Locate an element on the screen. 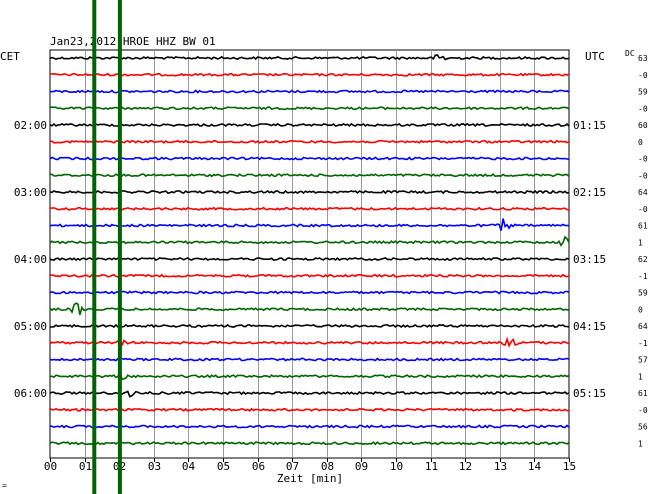 This screenshot has width=650, height=494. x-tick-label: 01 is located at coordinates (85, 466).